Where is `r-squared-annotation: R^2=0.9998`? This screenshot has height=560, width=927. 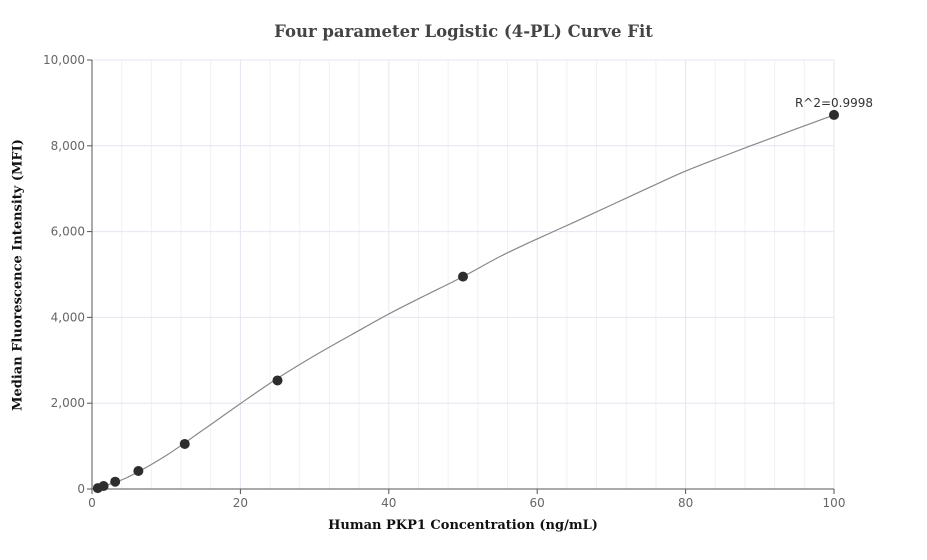
r-squared-annotation: R^2=0.9998 is located at coordinates (834, 103).